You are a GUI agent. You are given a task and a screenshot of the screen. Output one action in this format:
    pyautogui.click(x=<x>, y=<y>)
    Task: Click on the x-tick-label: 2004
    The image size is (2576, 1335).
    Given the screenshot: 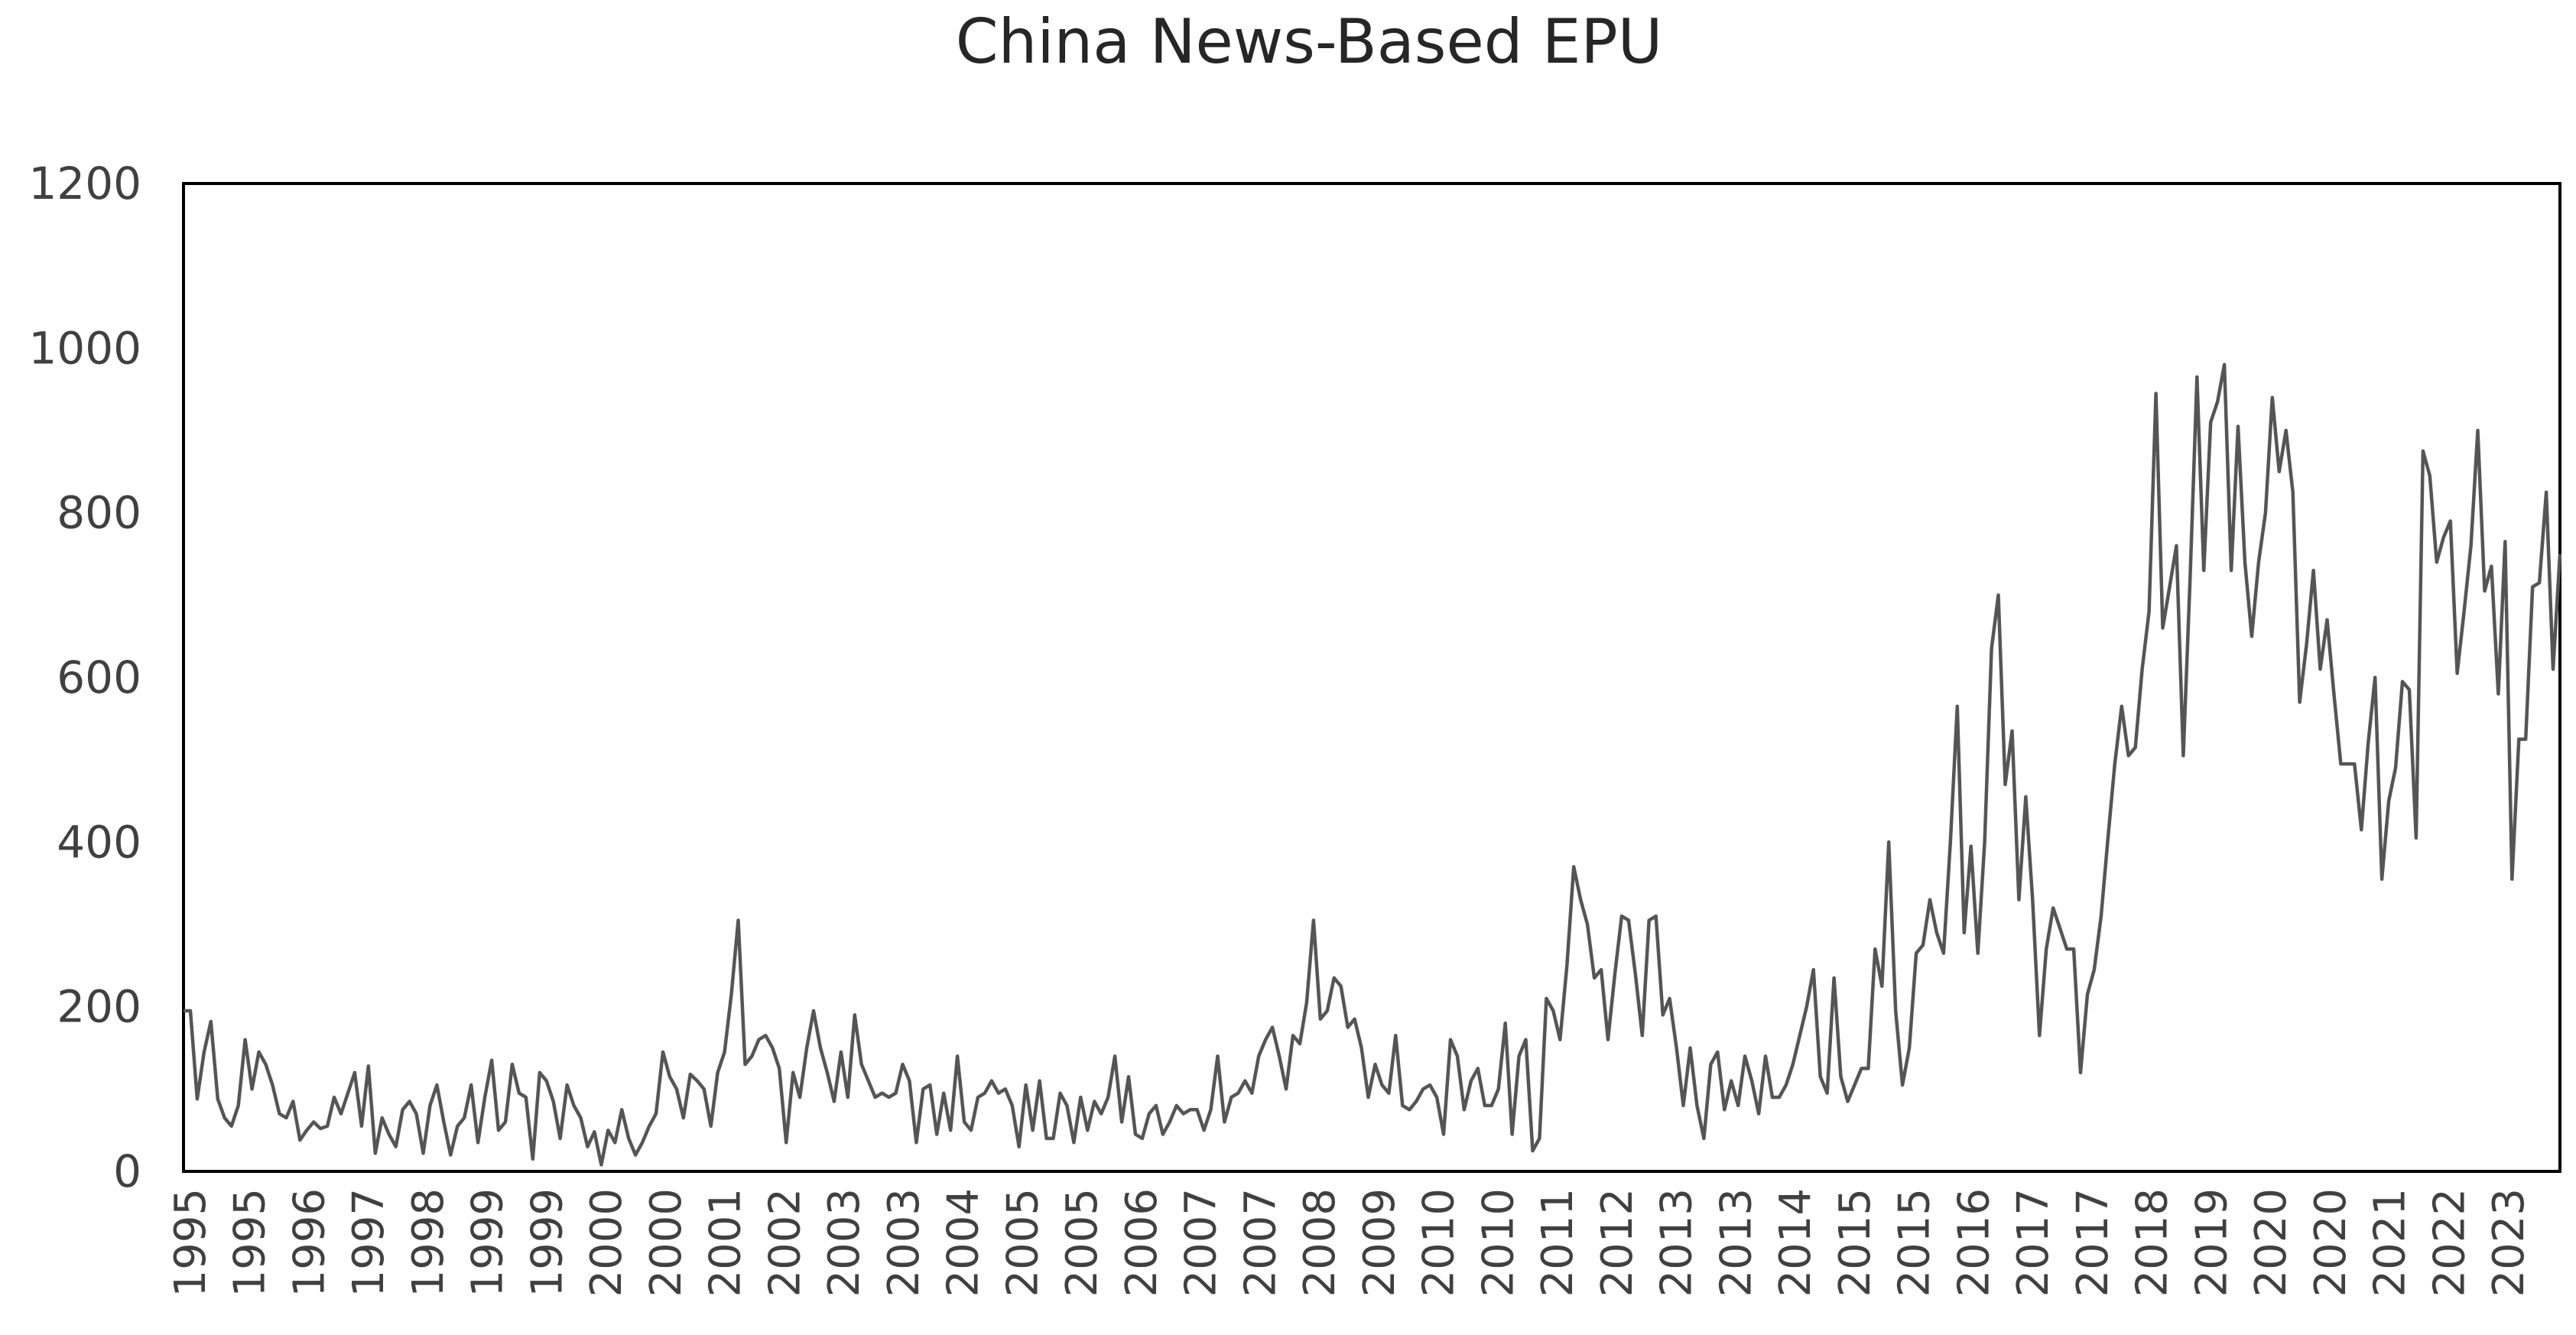 What is the action you would take?
    pyautogui.click(x=964, y=1243)
    